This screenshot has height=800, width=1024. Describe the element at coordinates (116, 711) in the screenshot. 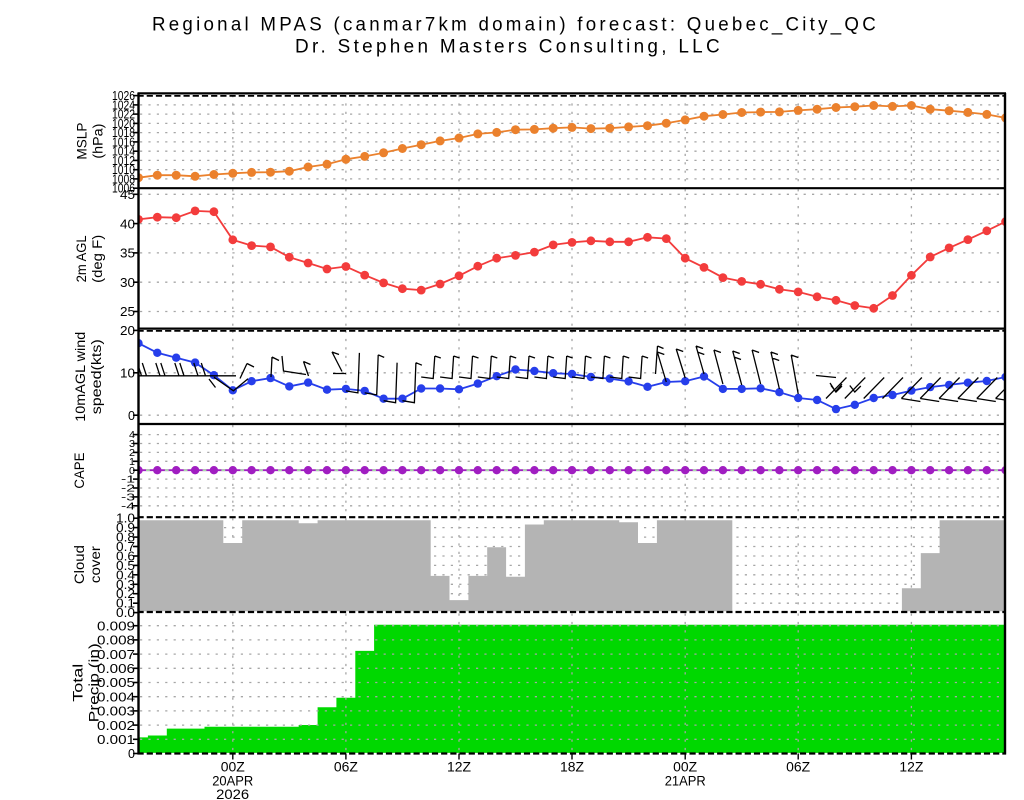

I see `svg-text: 0.003` at that location.